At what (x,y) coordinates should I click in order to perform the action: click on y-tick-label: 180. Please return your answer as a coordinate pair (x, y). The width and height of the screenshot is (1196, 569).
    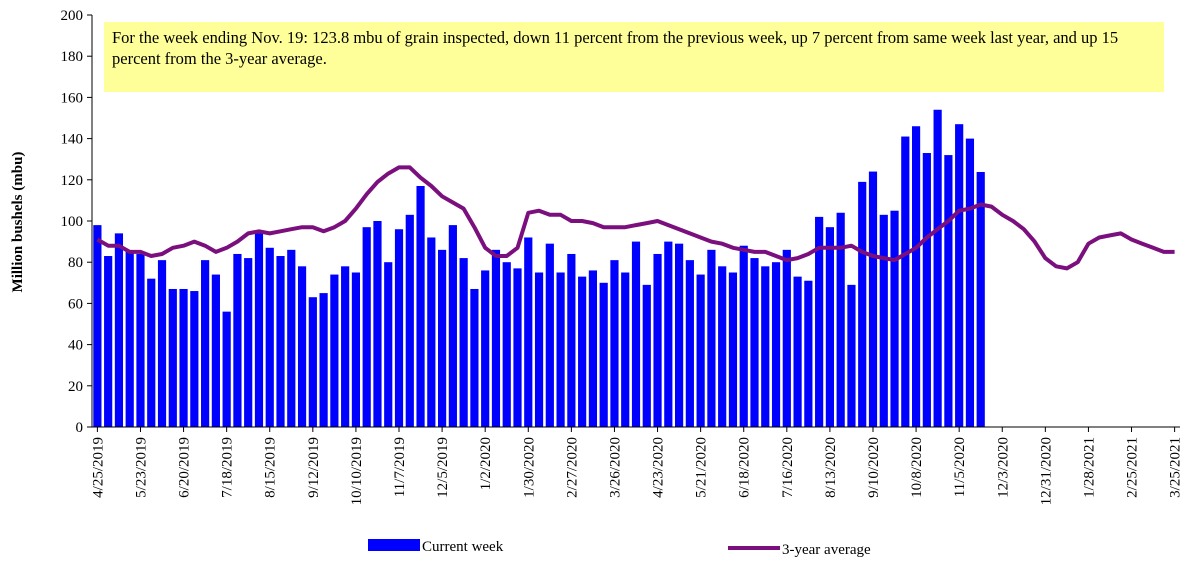
    Looking at the image, I should click on (72, 57).